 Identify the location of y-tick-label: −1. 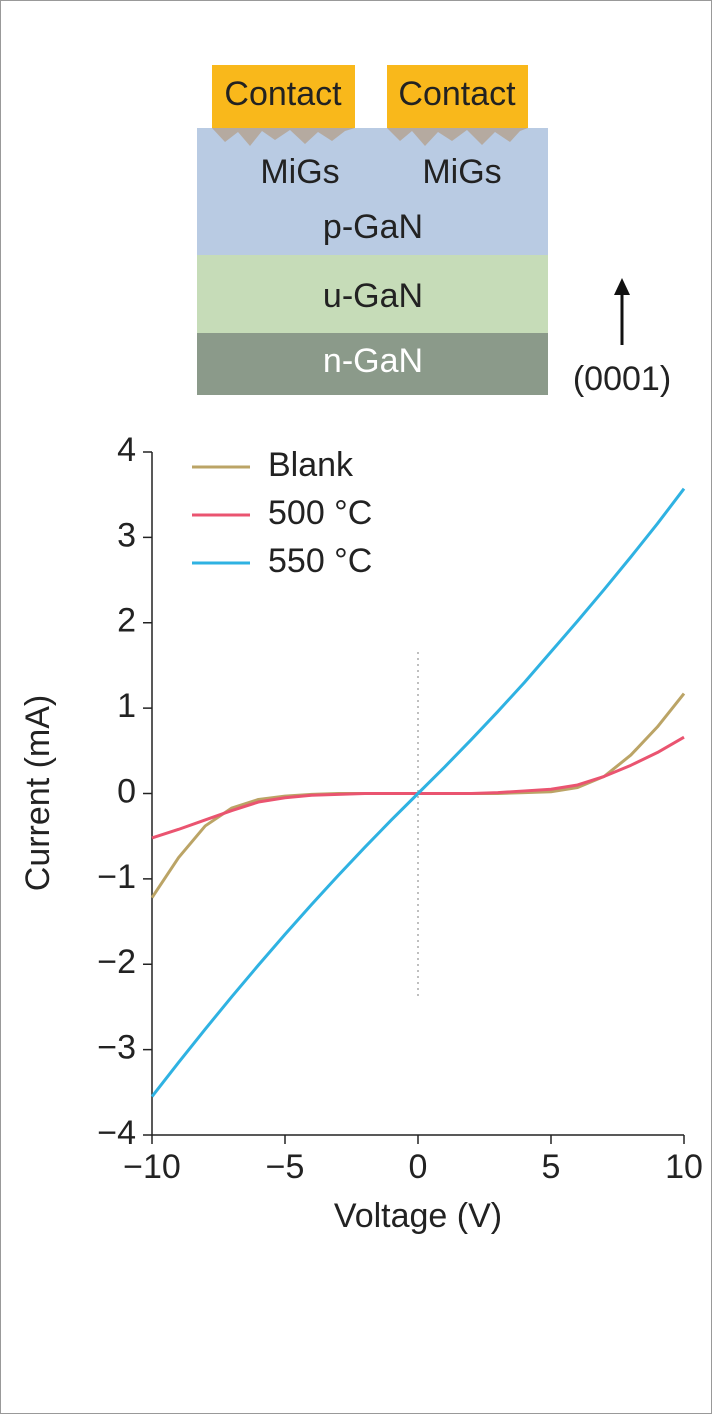
(116, 877).